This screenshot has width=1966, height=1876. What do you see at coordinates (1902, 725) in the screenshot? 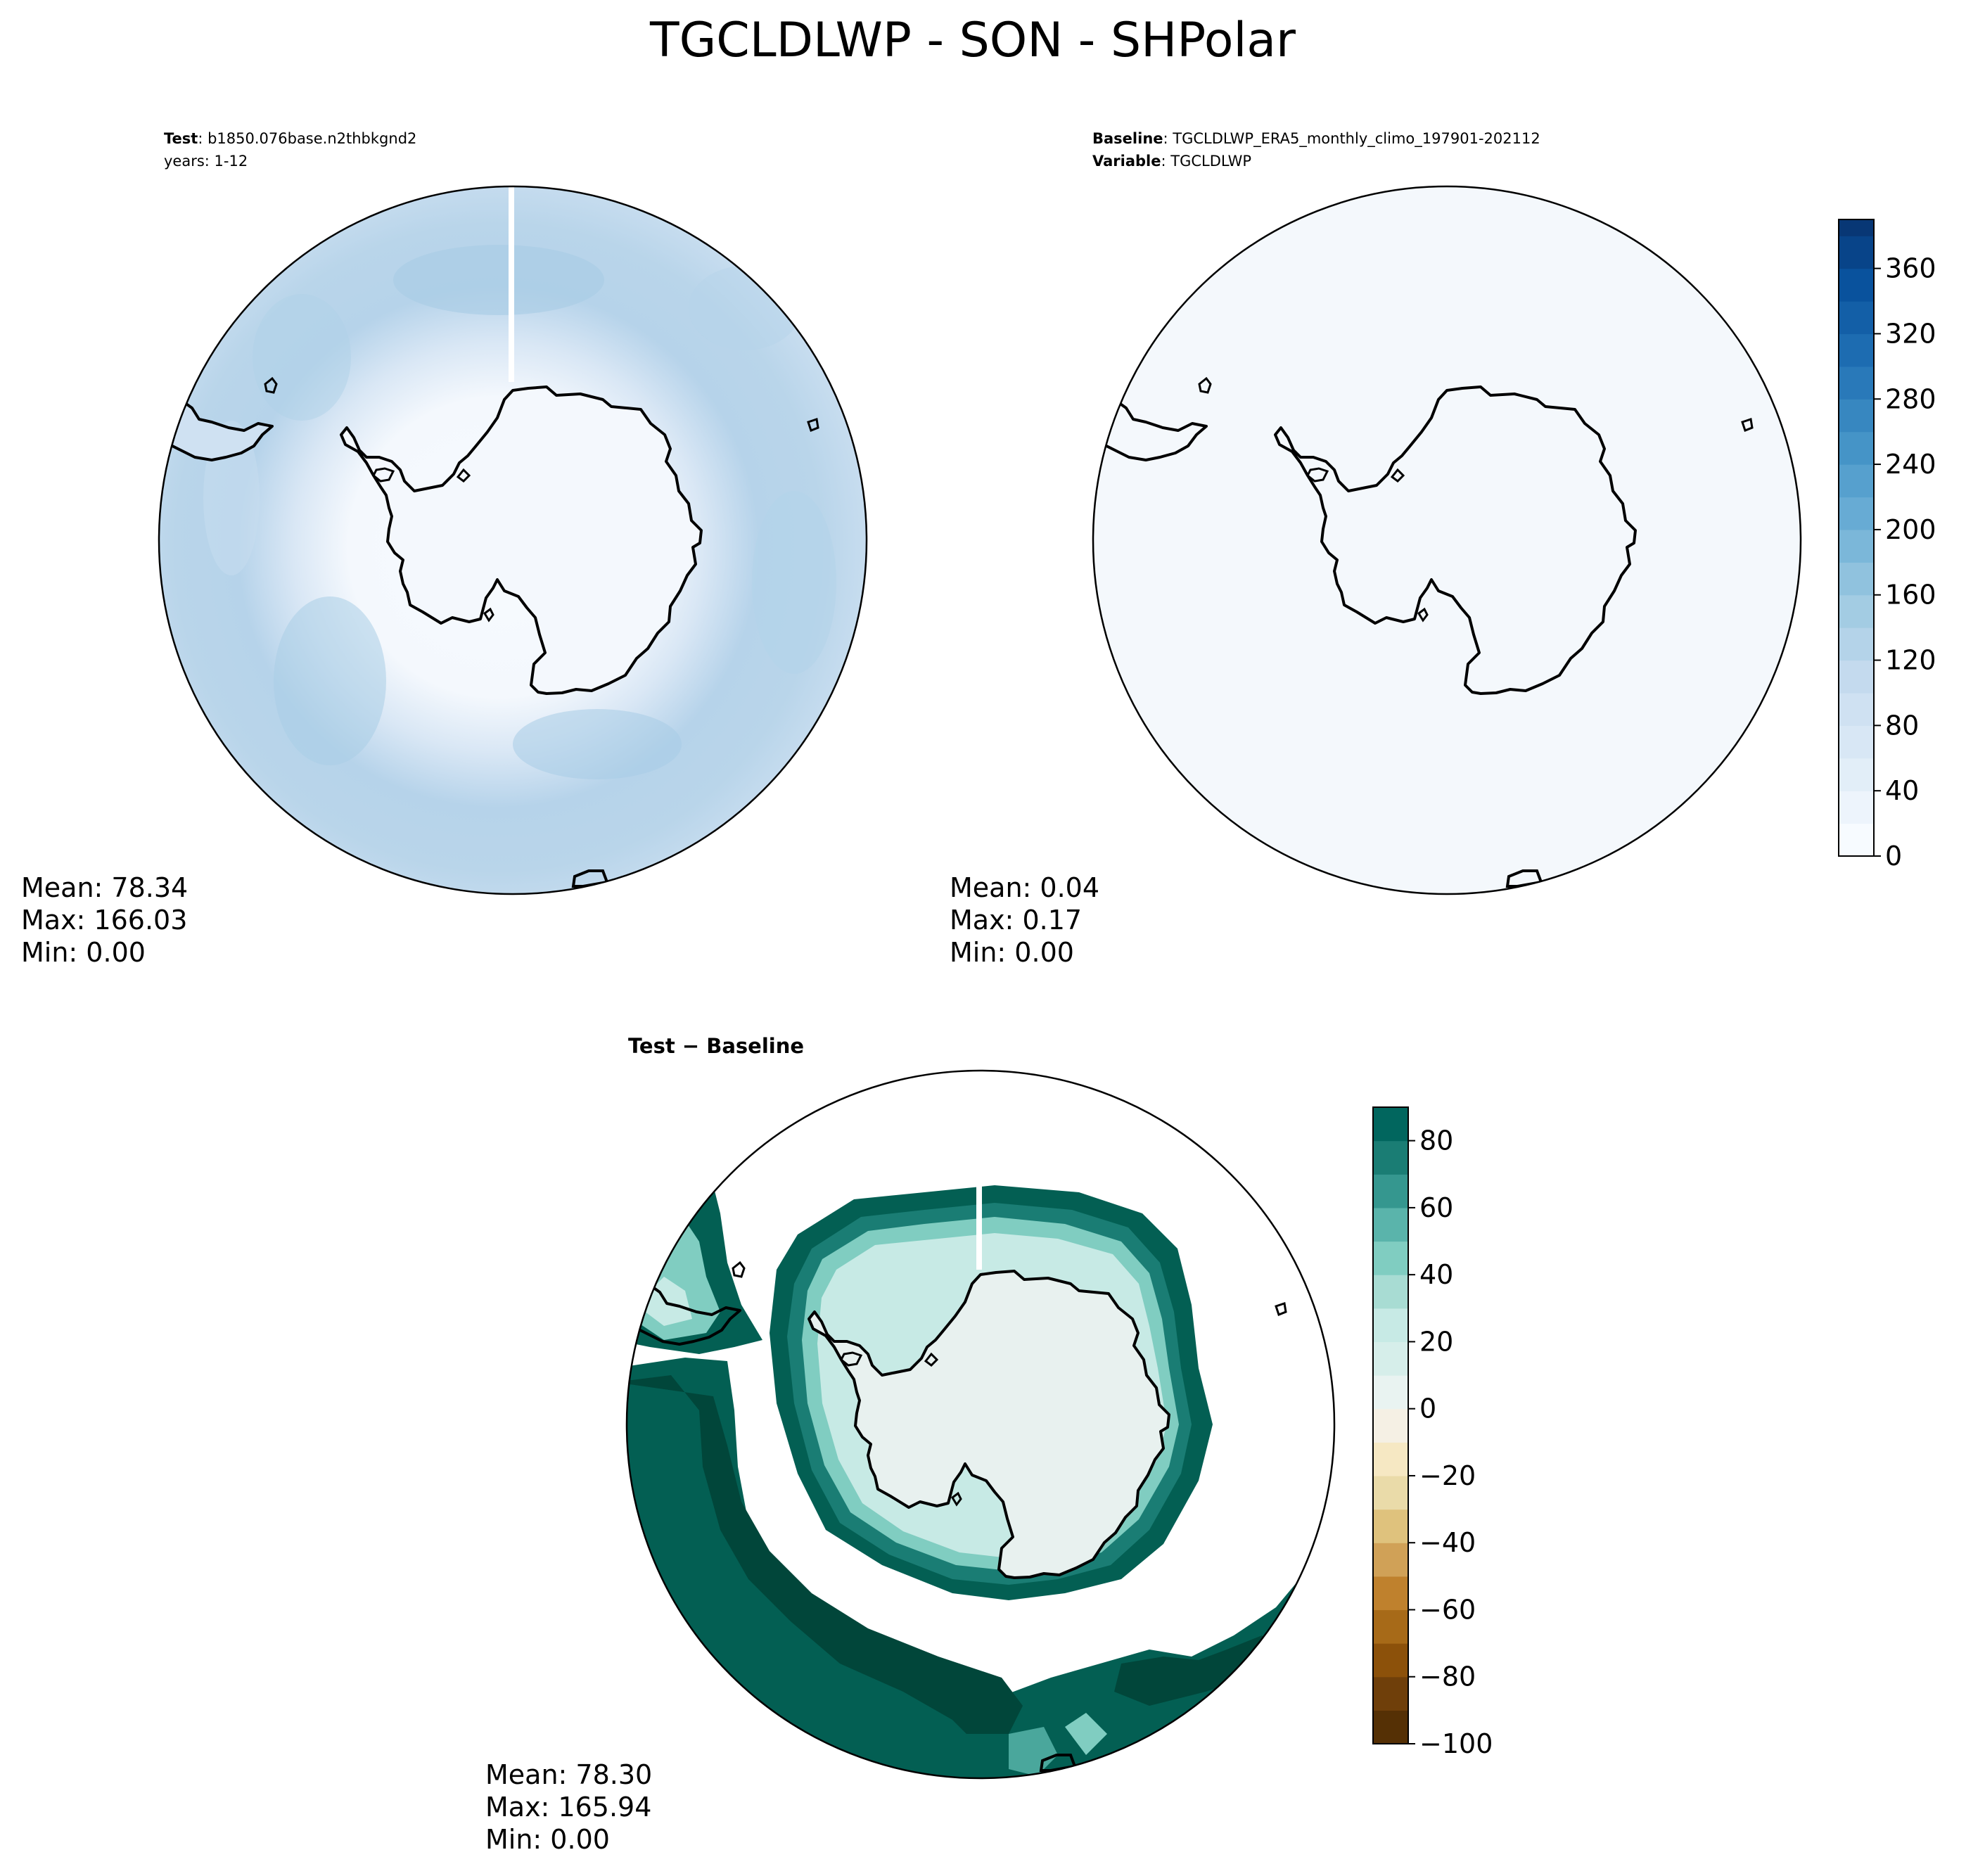
I see `baseline-colorbar-tick-label: 80` at bounding box center [1902, 725].